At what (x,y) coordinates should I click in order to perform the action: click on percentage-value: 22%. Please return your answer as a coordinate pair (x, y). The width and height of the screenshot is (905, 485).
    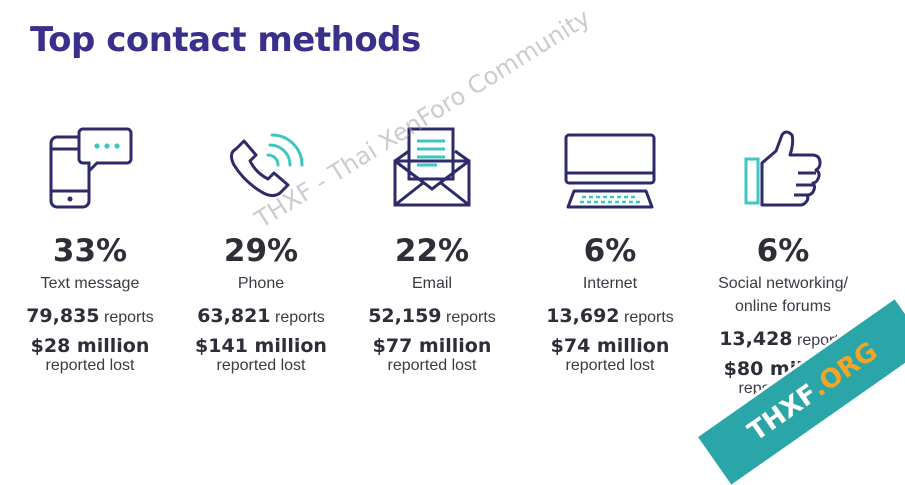
    Looking at the image, I should click on (432, 251).